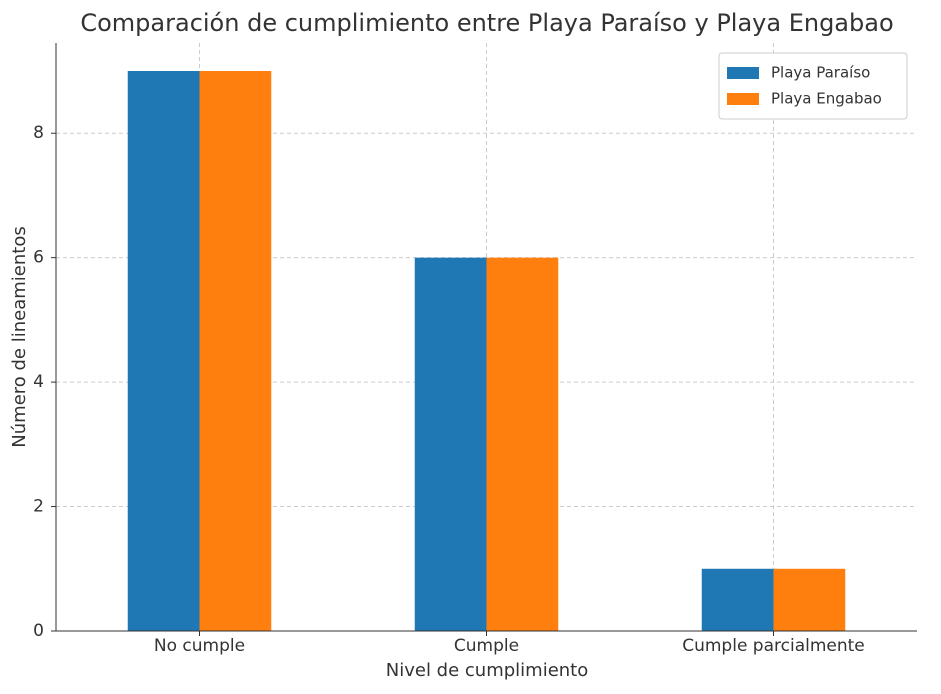  I want to click on y-tick-label: 6, so click(38, 258).